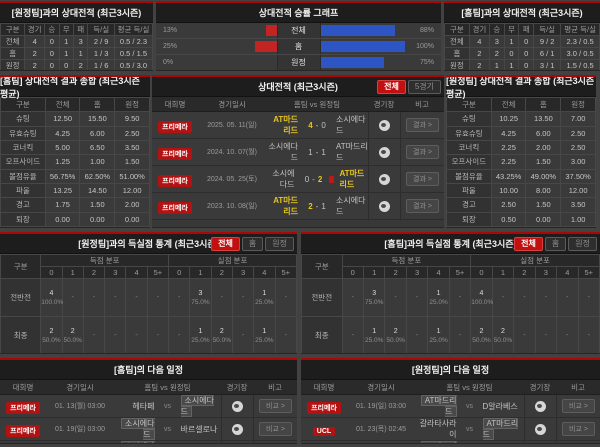 The image size is (600, 447). Describe the element at coordinates (133, 41) in the screenshot. I see `stat-value: 0.5 / 2.3` at that location.